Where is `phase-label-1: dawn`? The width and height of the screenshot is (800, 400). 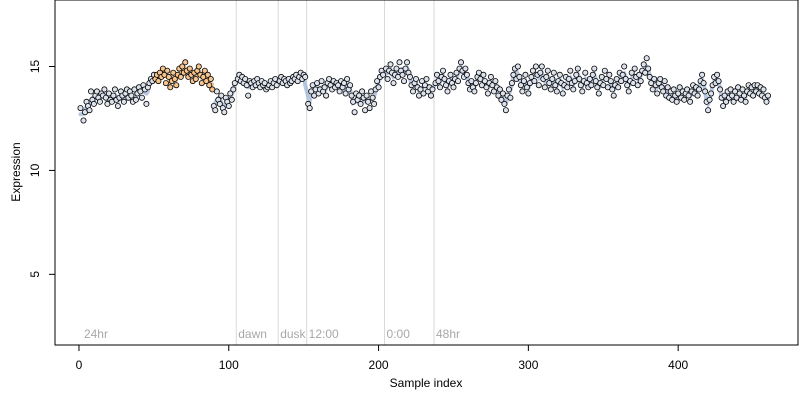 phase-label-1: dawn is located at coordinates (252, 334).